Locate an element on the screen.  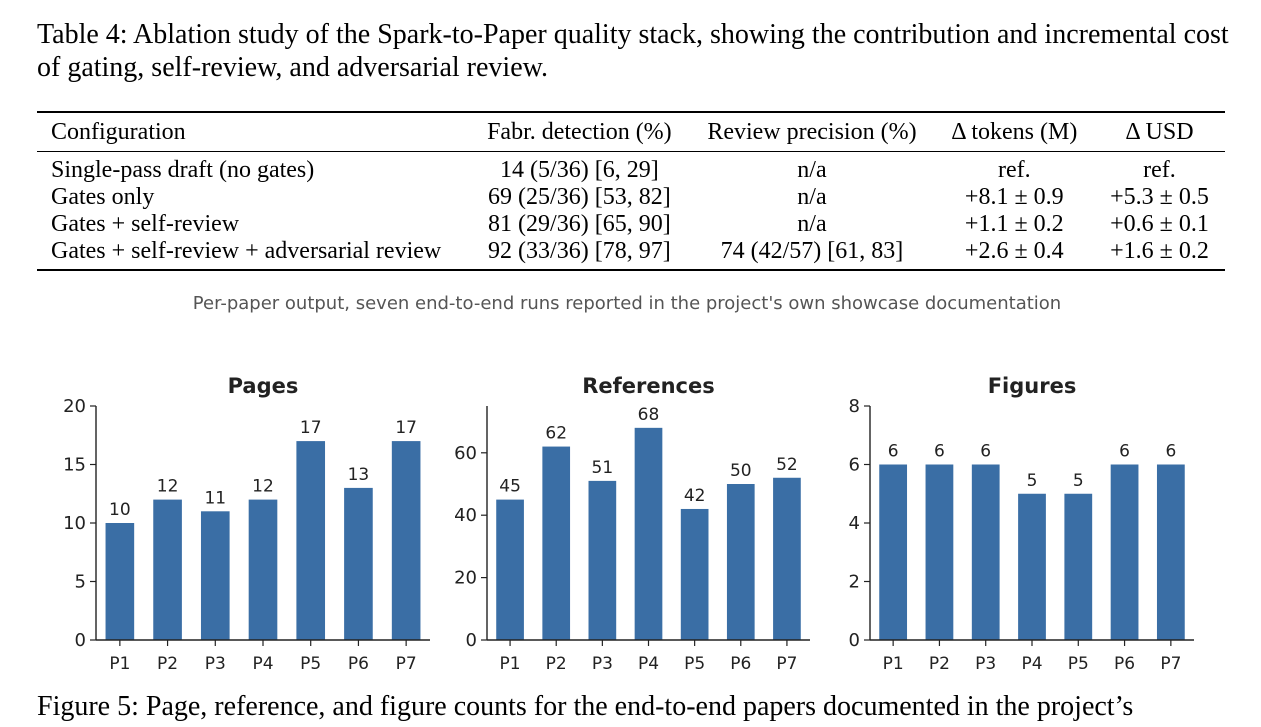
cell-configuration: Gates + self-review + adversarial review is located at coordinates (253, 254).